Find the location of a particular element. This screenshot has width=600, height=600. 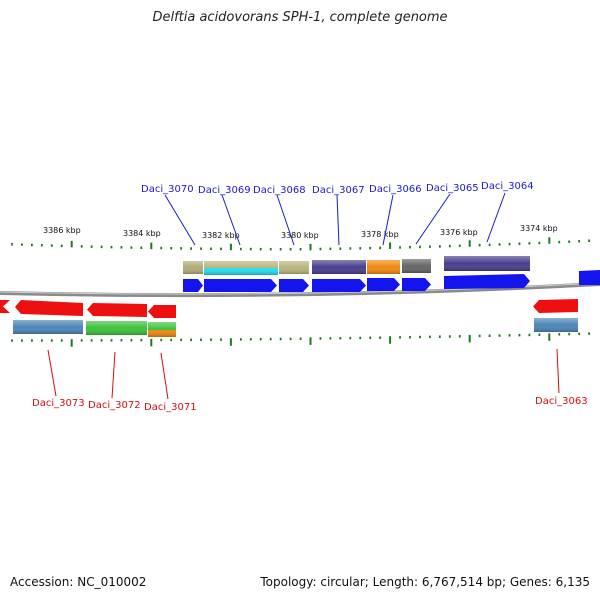

cog-bar-shading-top is located at coordinates (356, 265).